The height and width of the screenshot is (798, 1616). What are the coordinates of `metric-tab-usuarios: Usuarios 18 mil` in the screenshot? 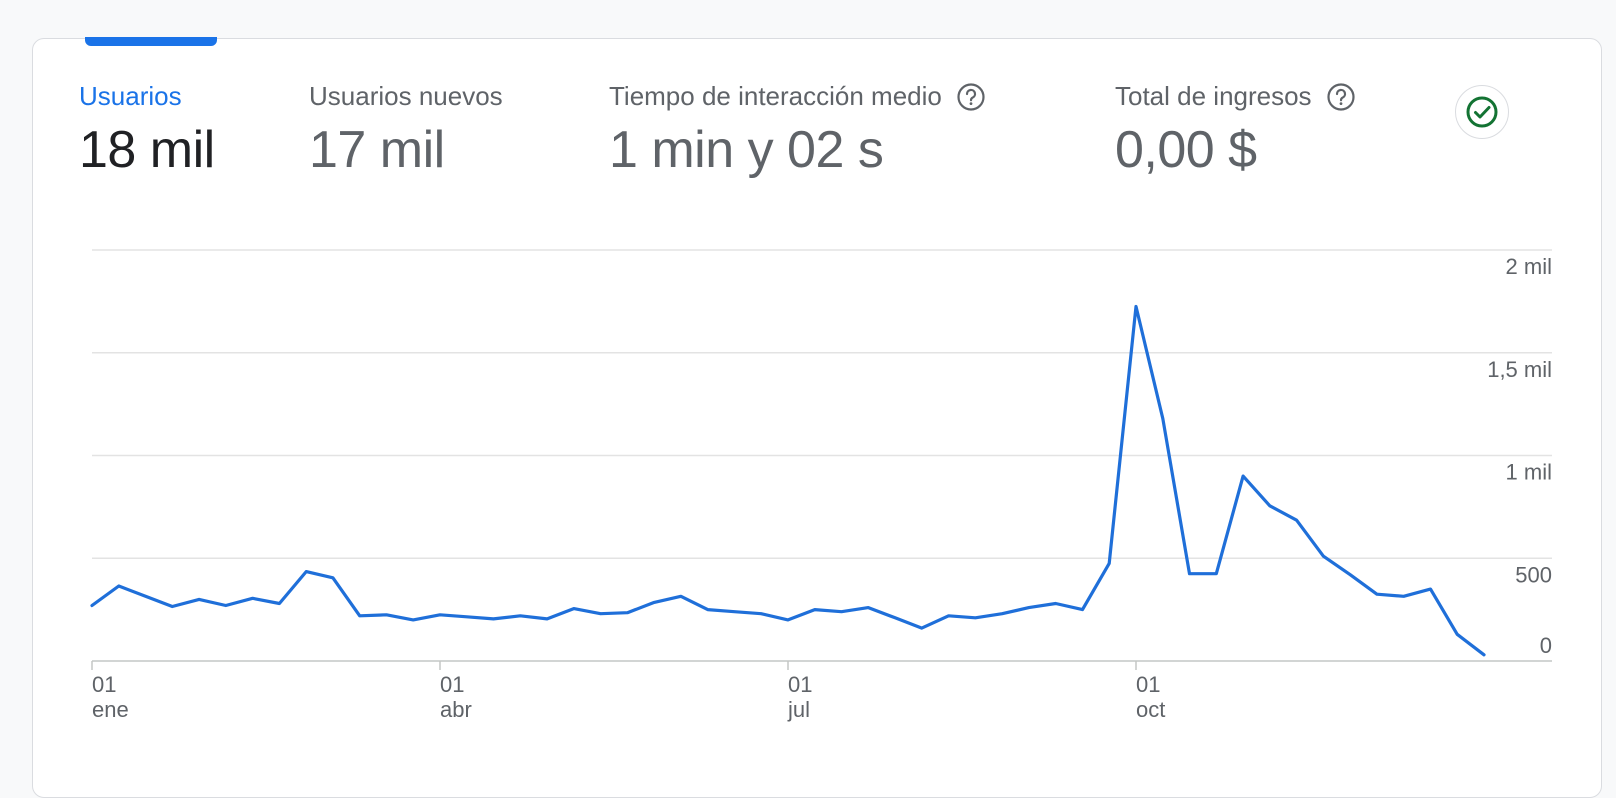 It's located at (147, 130).